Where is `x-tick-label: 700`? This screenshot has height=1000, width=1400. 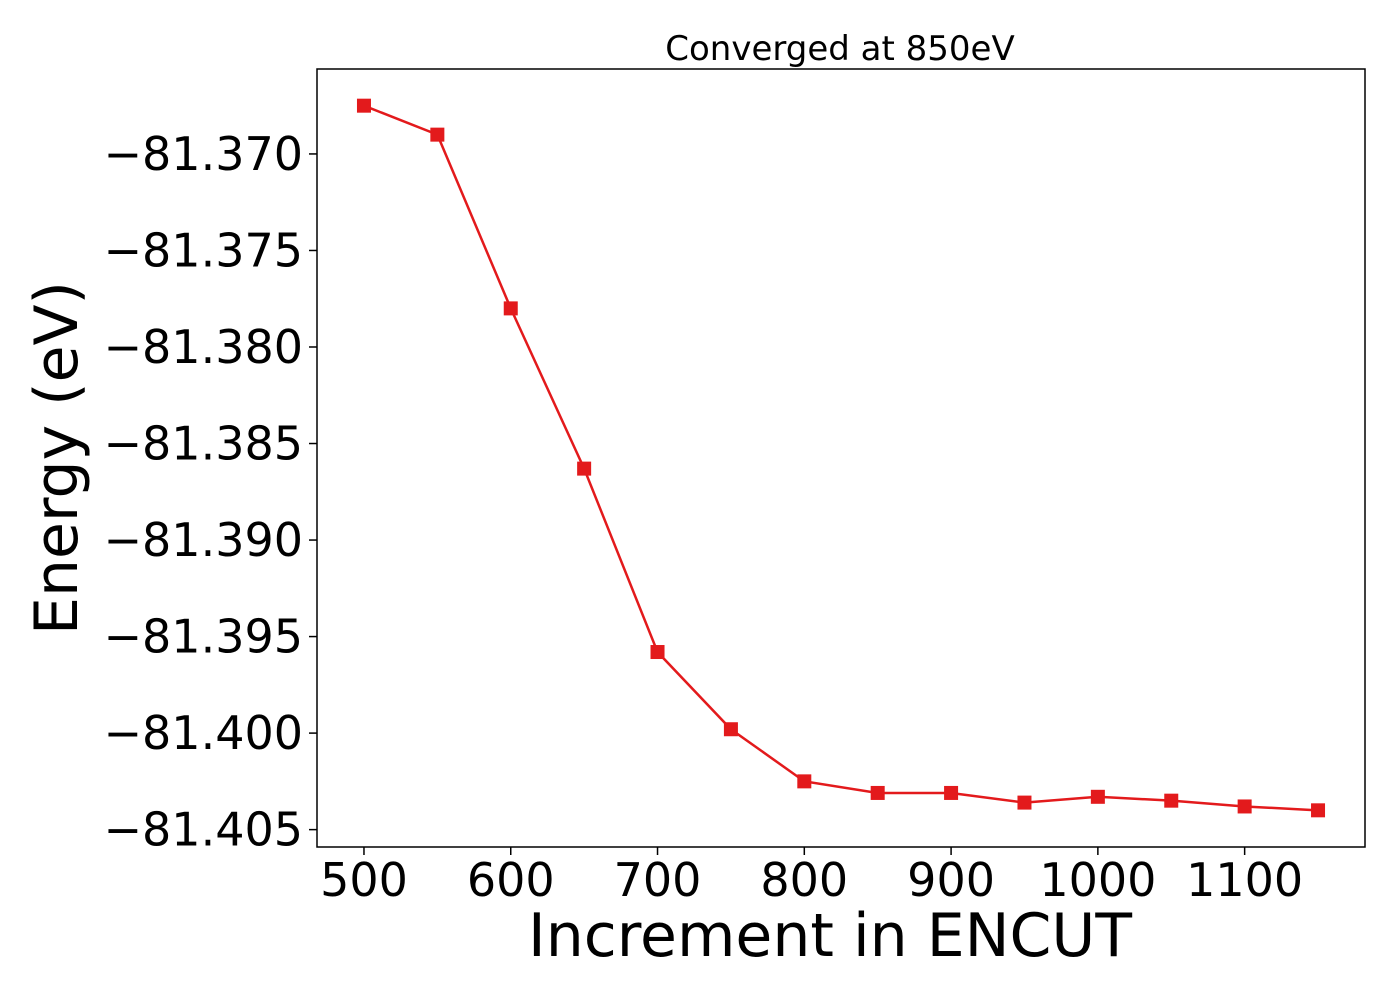
x-tick-label: 700 is located at coordinates (658, 880).